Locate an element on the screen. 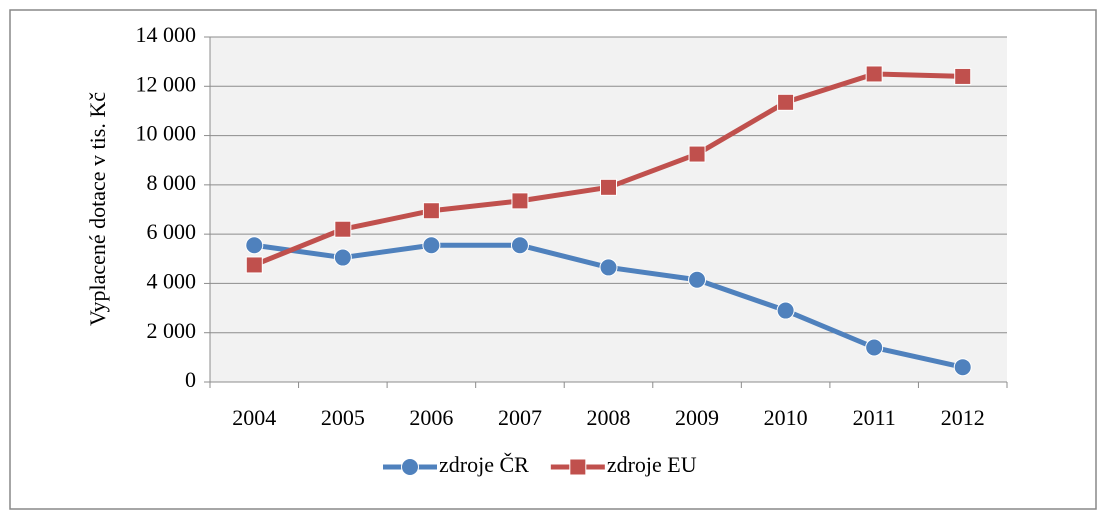 This screenshot has height=516, width=1107. y-tick-label: 8 000 is located at coordinates (172, 182).